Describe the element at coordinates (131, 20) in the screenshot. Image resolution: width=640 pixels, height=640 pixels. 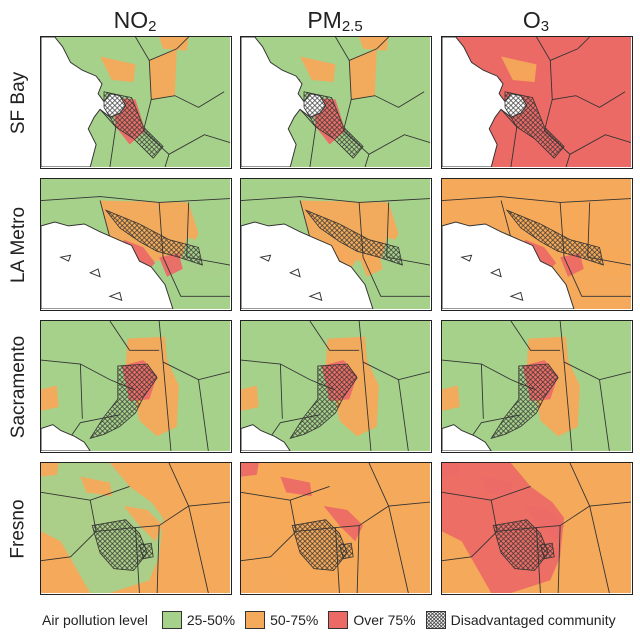
I see `column-header-main: NO` at that location.